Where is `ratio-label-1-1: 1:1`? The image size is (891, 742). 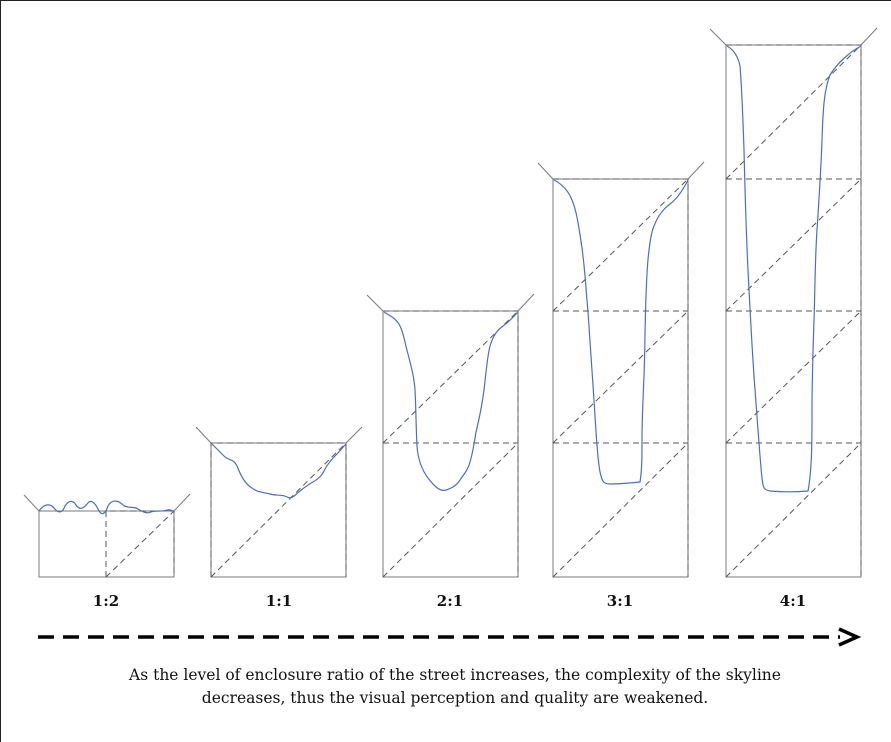
ratio-label-1-1: 1:1 is located at coordinates (279, 601).